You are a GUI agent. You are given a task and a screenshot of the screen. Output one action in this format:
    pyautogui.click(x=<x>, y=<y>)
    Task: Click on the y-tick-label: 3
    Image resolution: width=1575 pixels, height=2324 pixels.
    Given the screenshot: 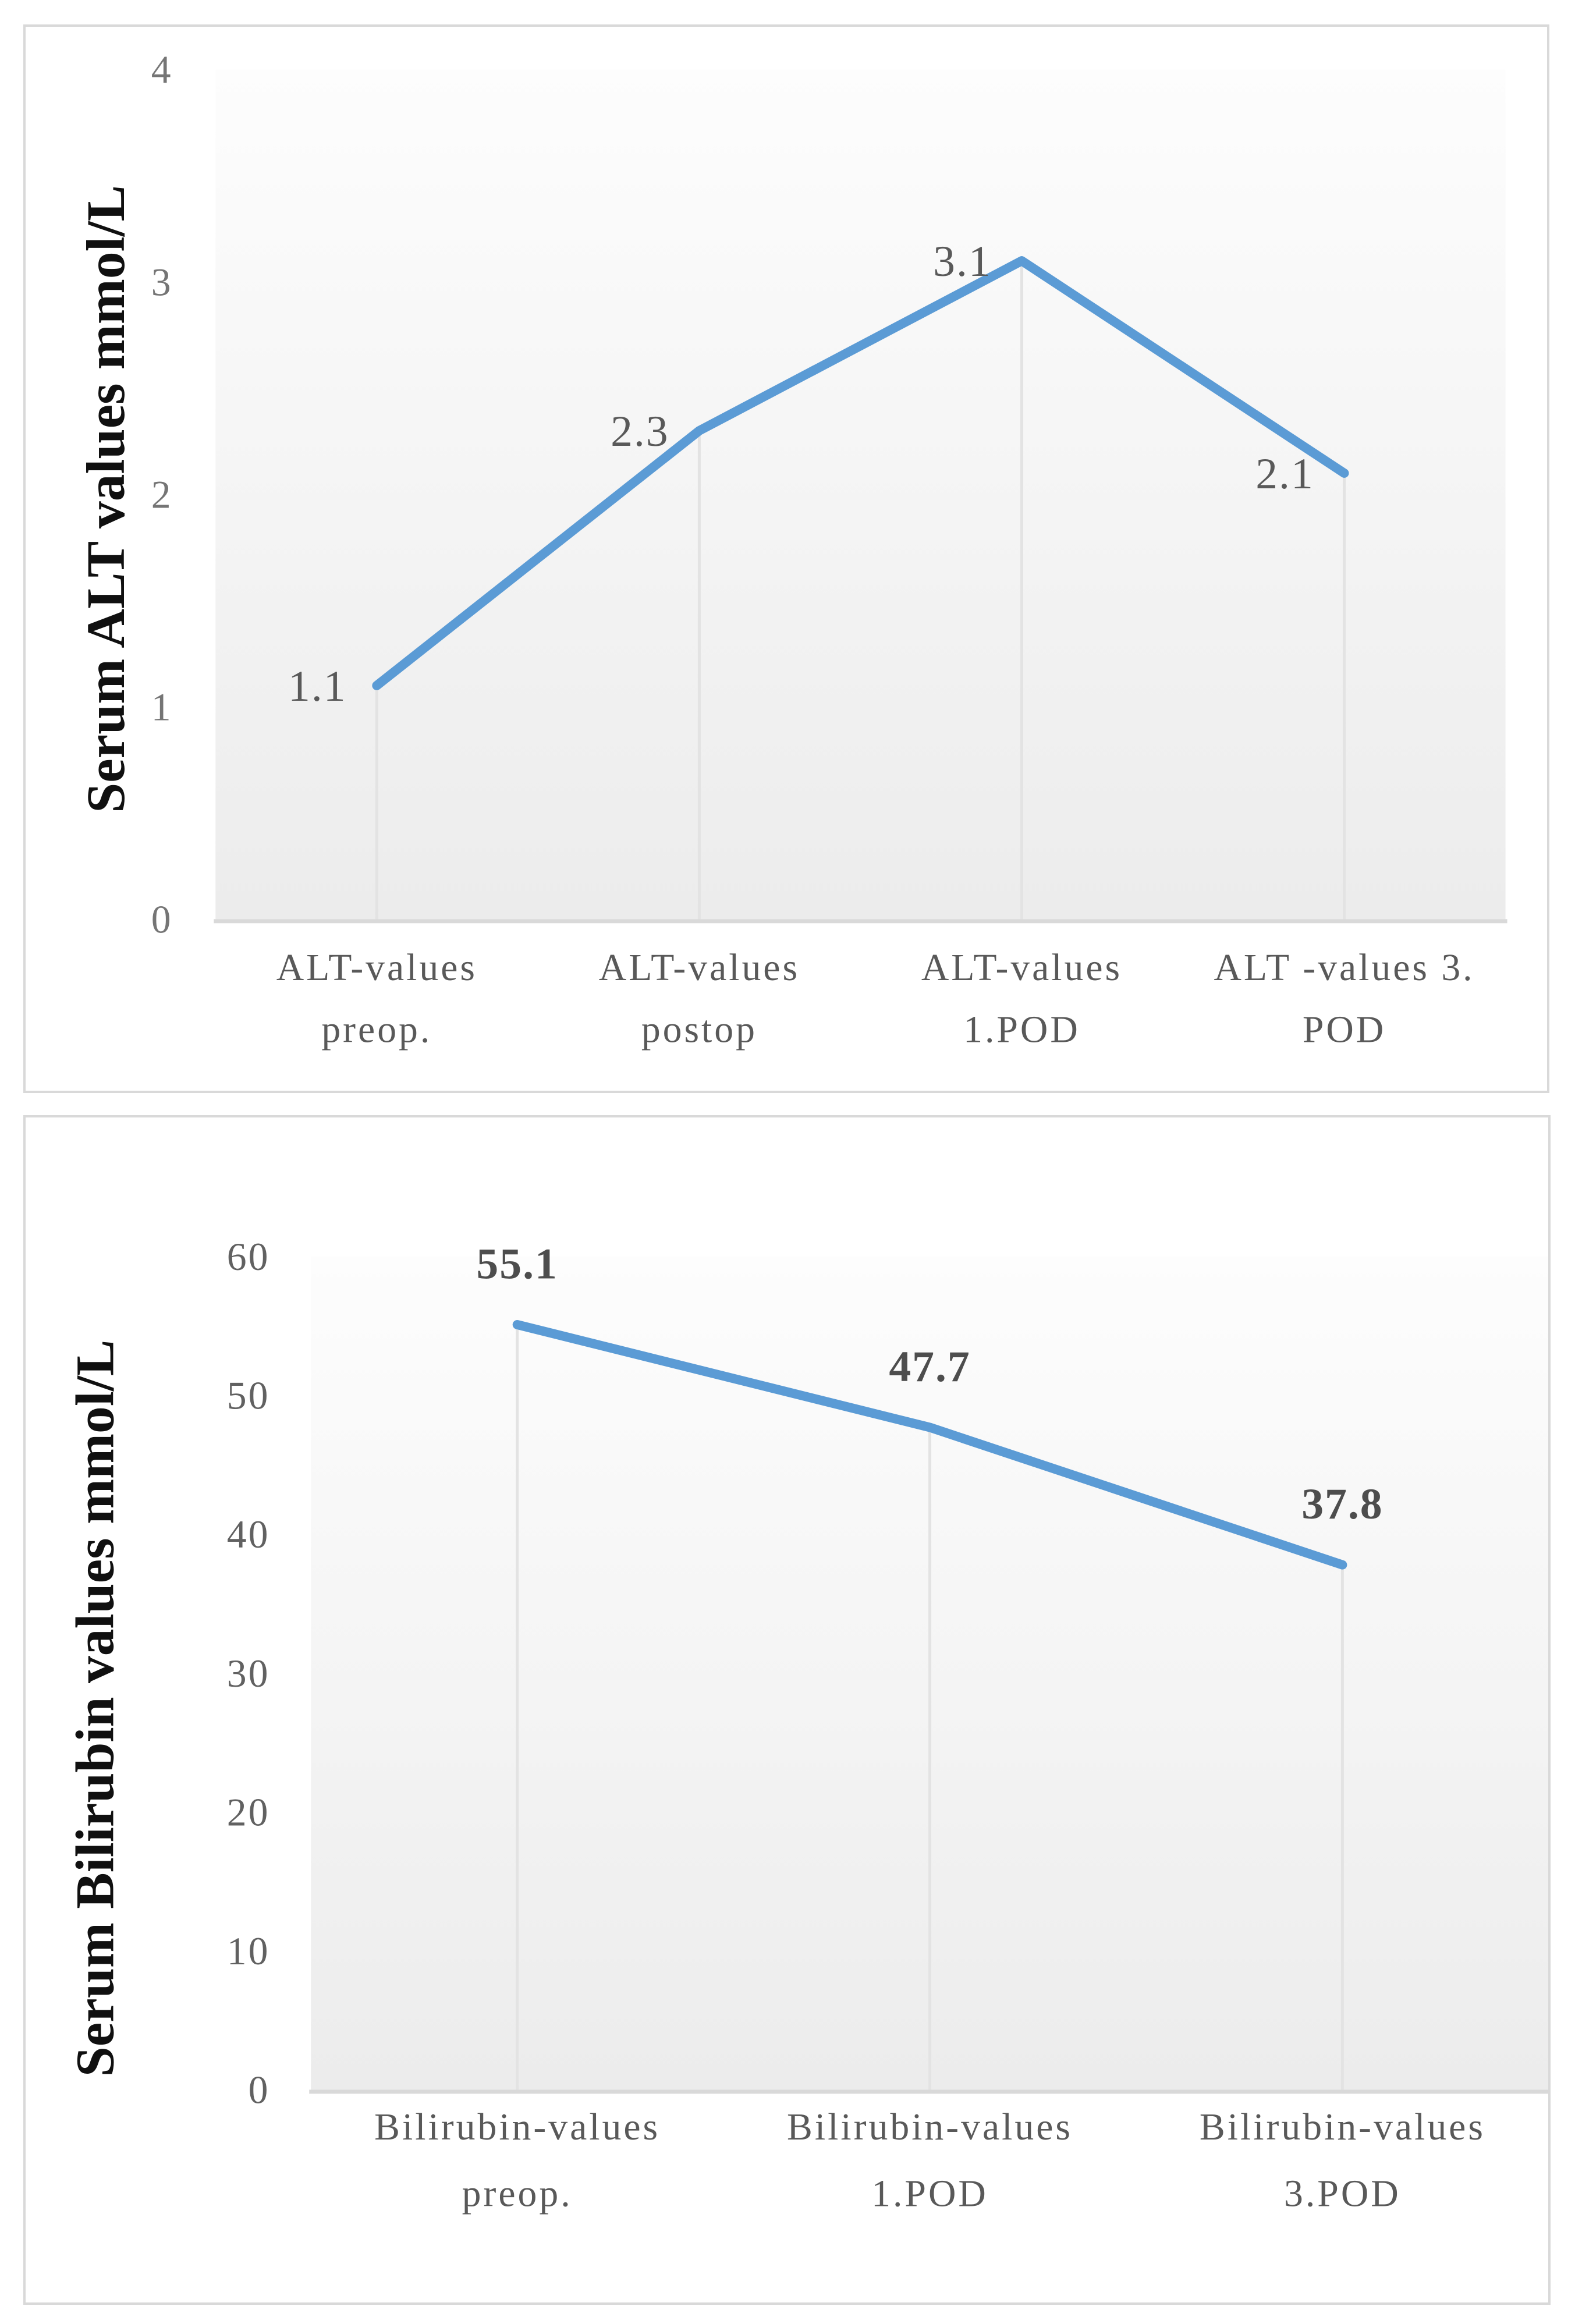 What is the action you would take?
    pyautogui.click(x=162, y=282)
    